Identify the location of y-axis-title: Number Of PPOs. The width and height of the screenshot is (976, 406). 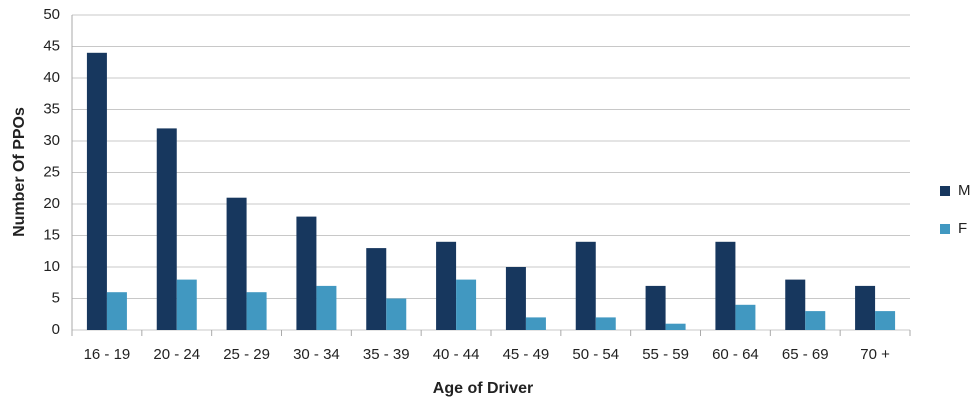
(19, 172).